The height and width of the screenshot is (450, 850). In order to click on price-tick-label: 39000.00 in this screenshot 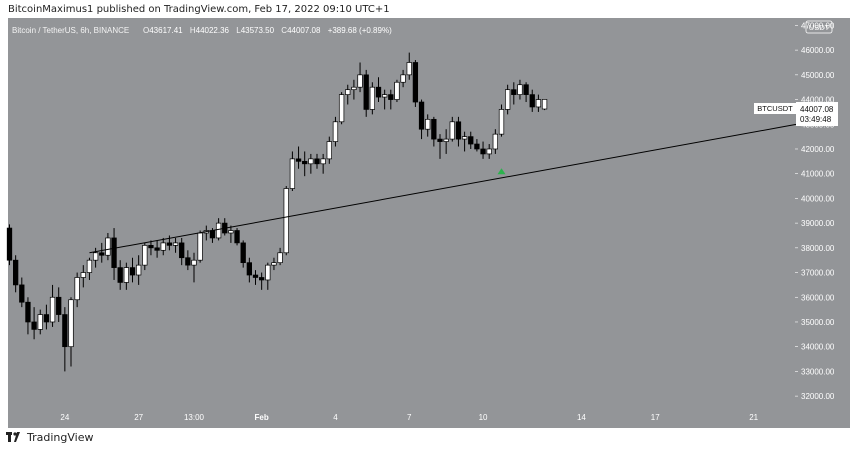, I will do `click(818, 223)`.